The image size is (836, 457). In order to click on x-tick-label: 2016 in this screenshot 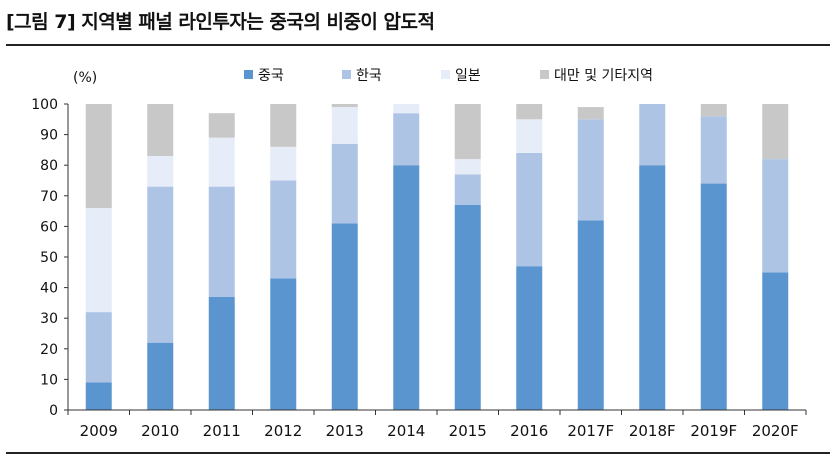, I will do `click(529, 431)`.